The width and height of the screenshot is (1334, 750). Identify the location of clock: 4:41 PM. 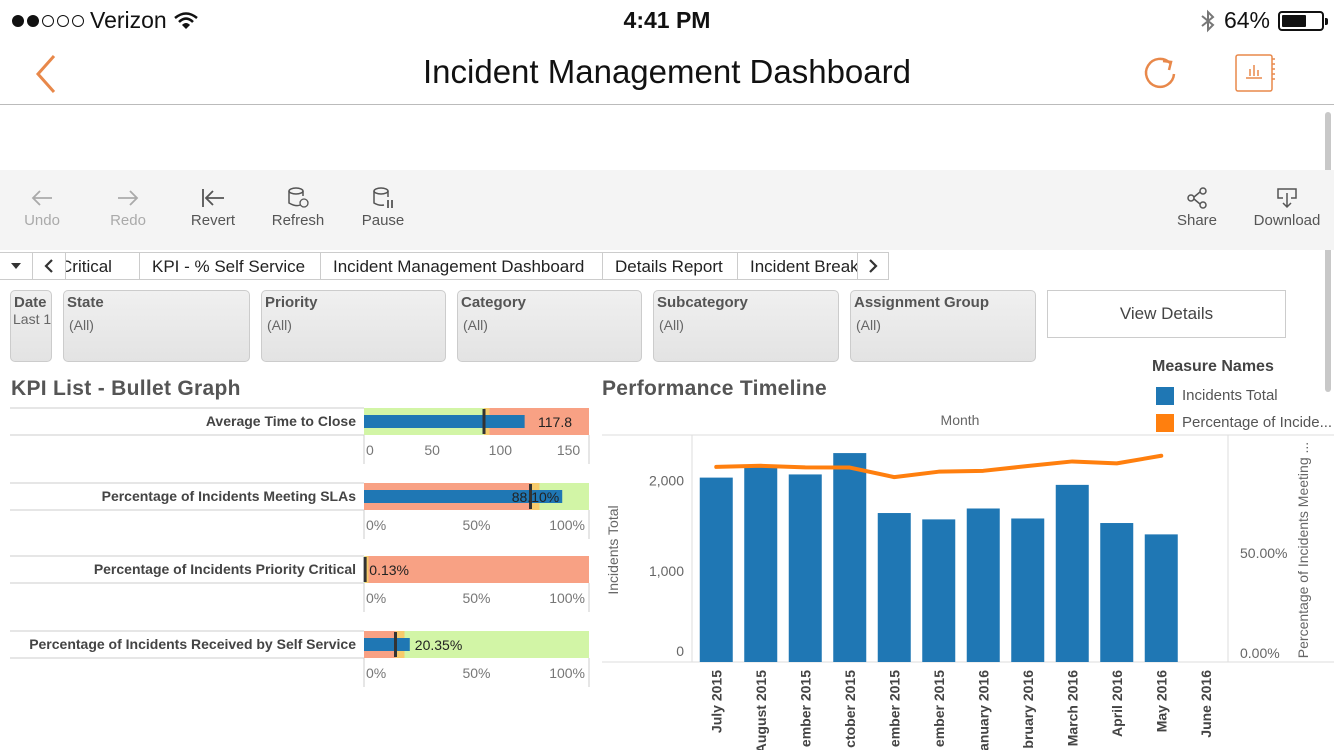
(667, 20).